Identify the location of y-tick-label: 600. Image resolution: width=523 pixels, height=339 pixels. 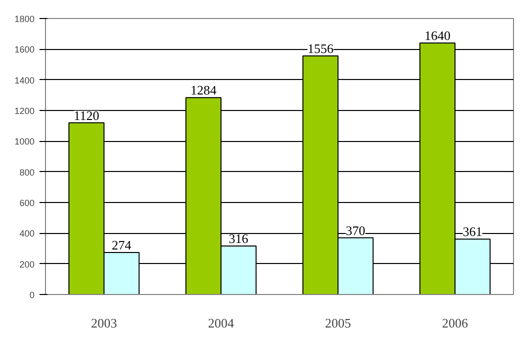
(27, 203).